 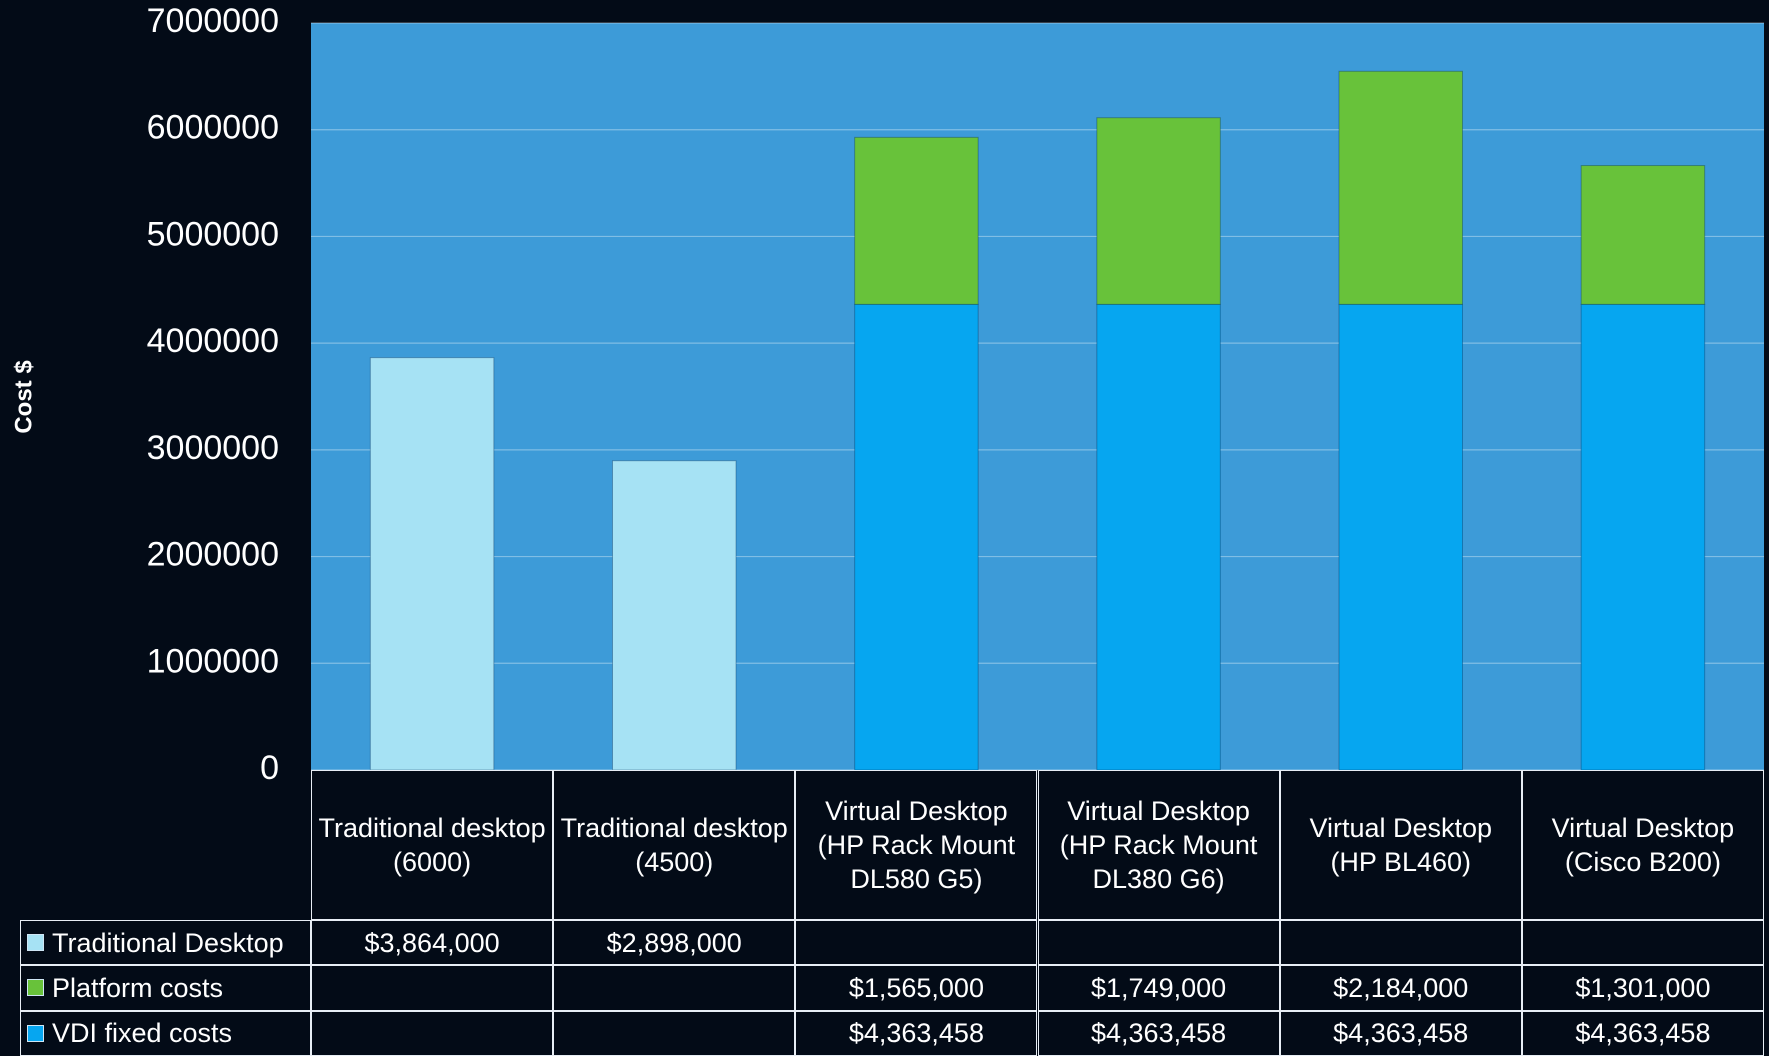 I want to click on table-cell: $1,565,000, so click(x=916, y=988).